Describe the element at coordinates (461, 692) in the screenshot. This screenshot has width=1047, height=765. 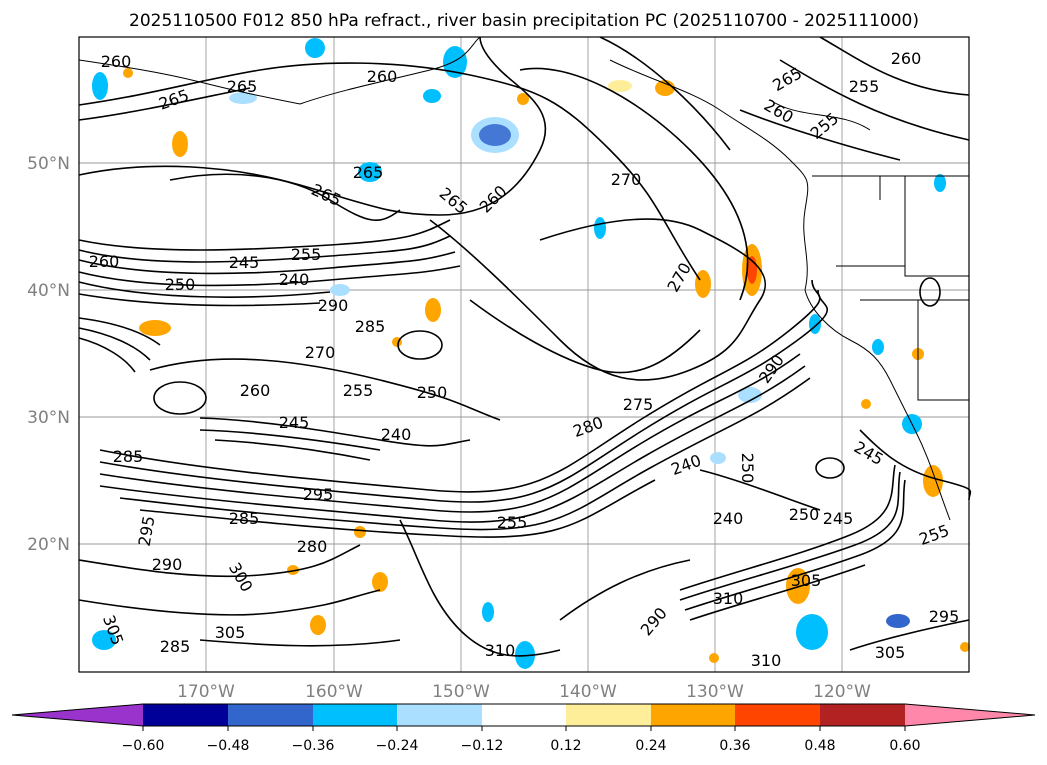
I see `lon-label-150w: 150°W` at that location.